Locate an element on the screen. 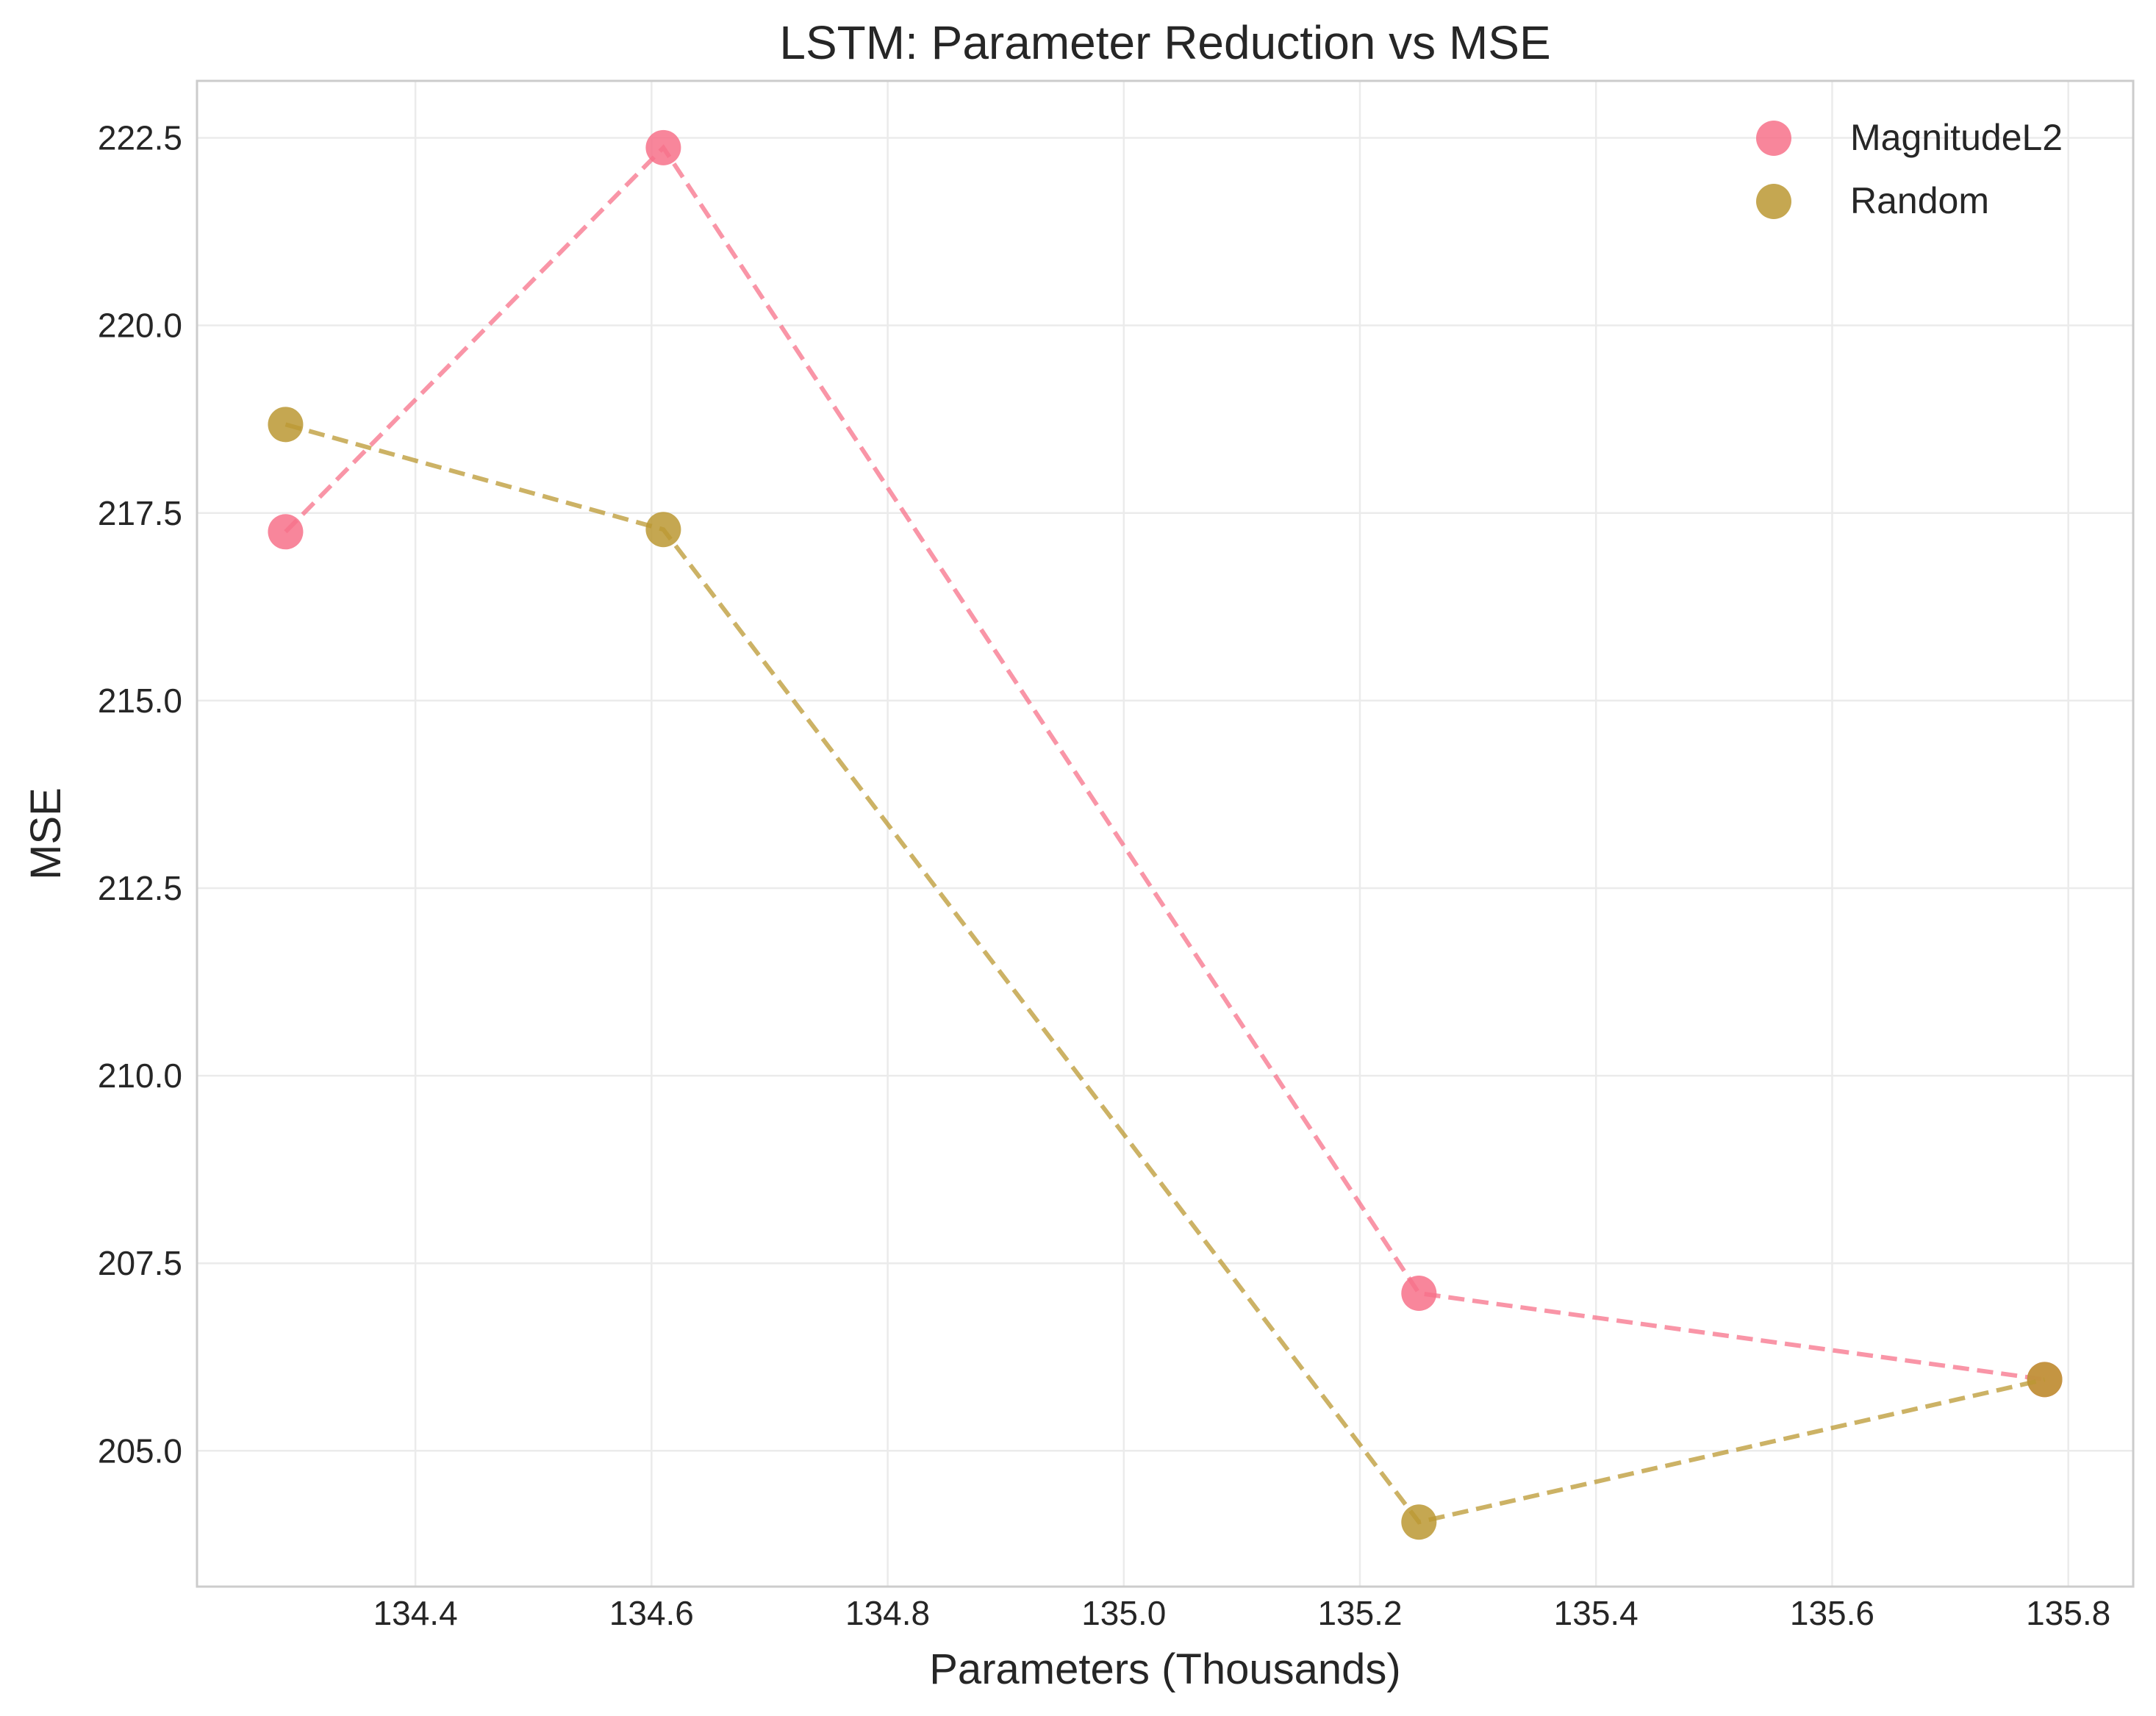 The height and width of the screenshot is (1716, 2156). legend-marker-magnitudel2 is located at coordinates (1774, 139).